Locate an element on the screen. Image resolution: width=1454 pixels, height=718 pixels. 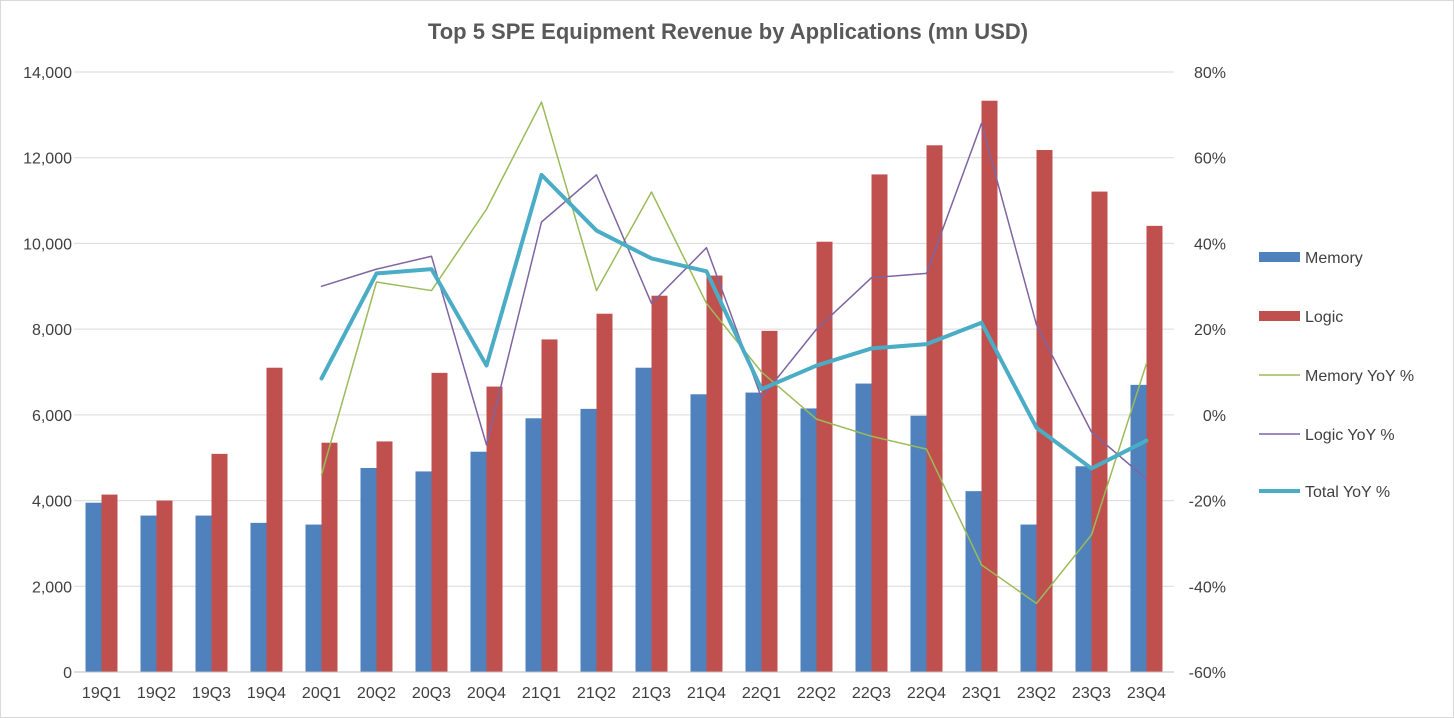
x-tick-label: 21Q2 is located at coordinates (596, 693).